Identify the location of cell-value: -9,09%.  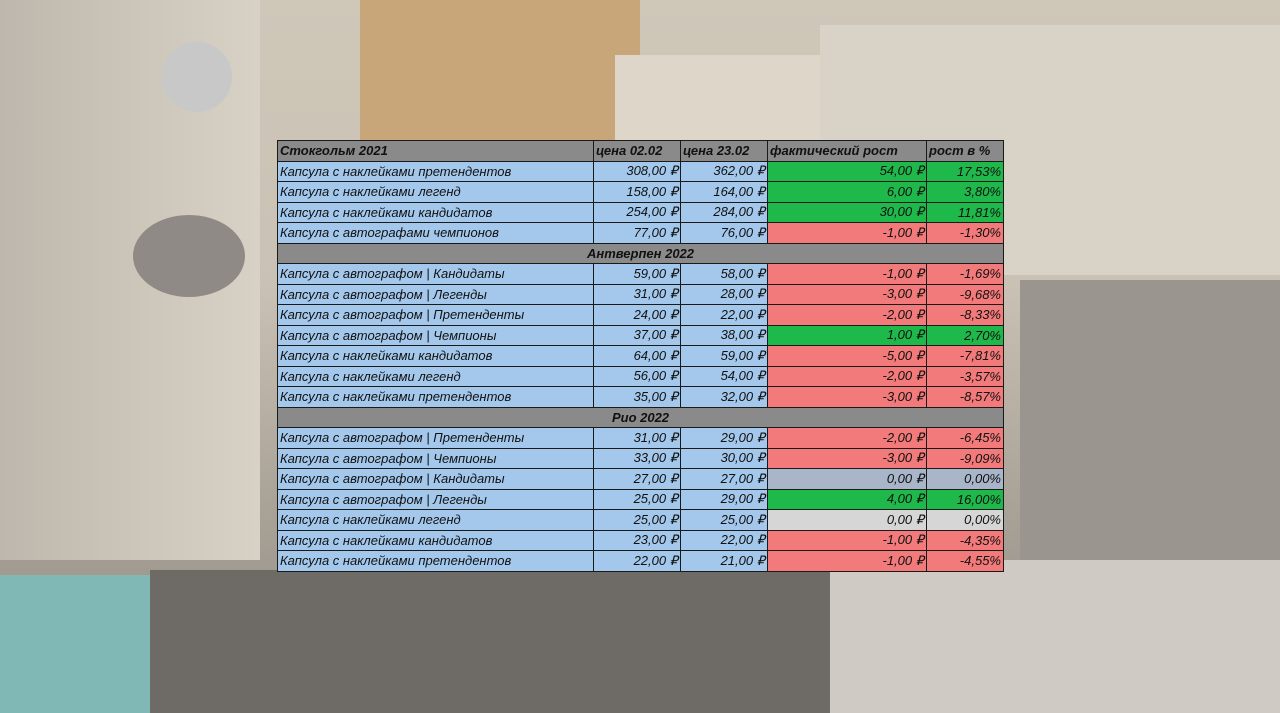
(965, 458).